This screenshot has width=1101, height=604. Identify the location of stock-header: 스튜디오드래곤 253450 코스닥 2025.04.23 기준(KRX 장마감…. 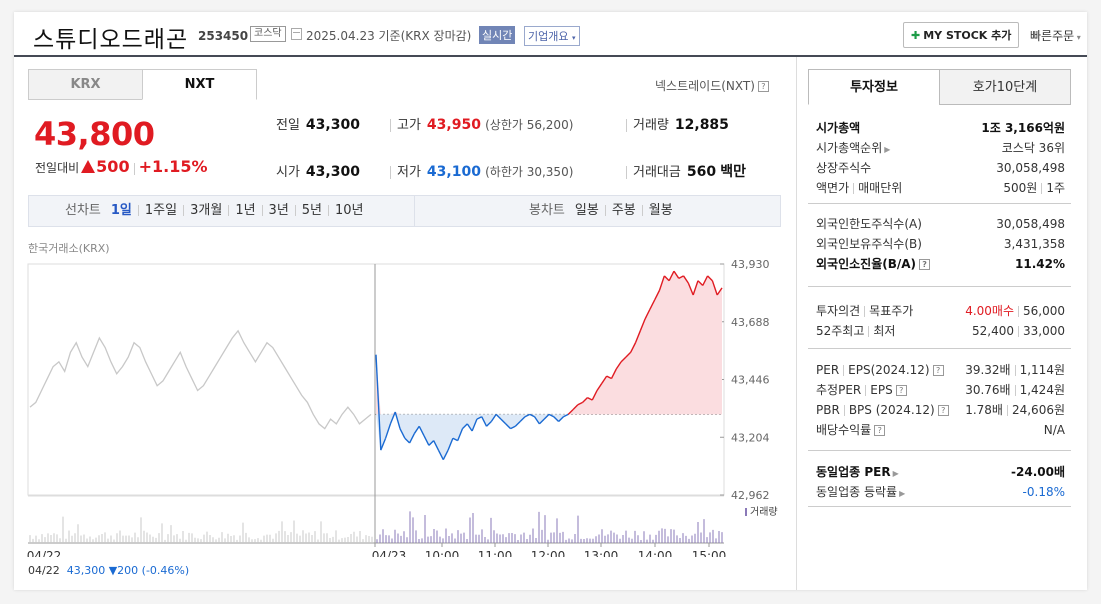
(550, 34).